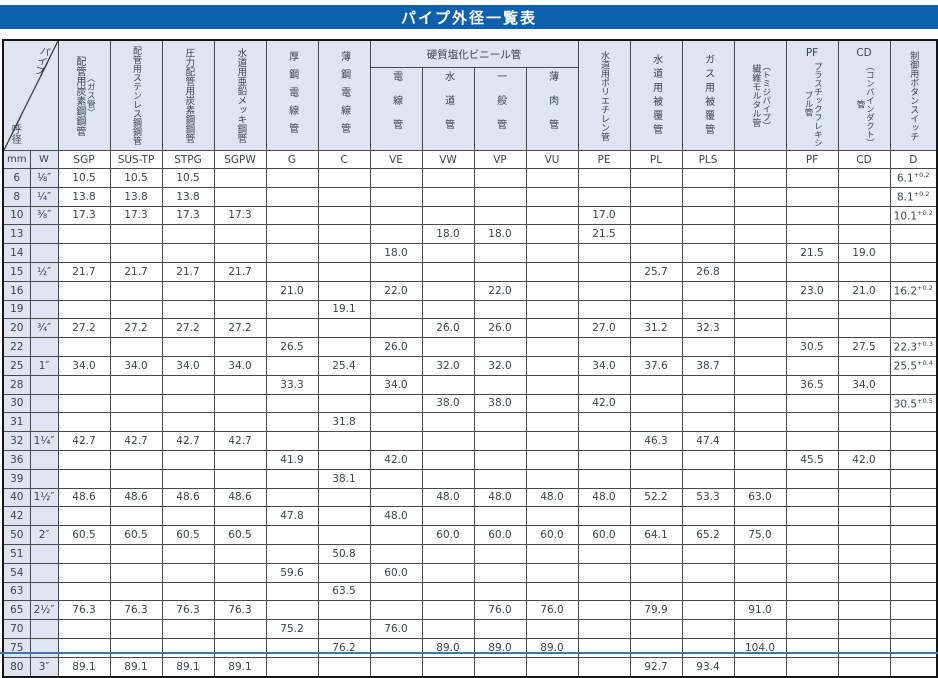  What do you see at coordinates (136, 95) in the screenshot?
I see `col-header-sus-tp-name: 配管用ステンレス鋼鋼管` at bounding box center [136, 95].